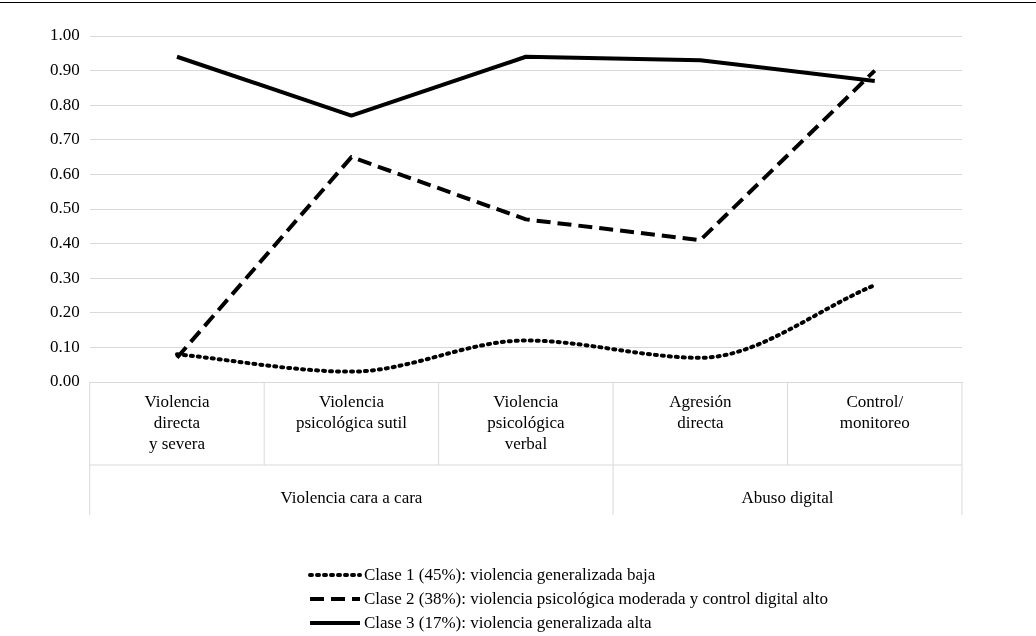 Image resolution: width=1036 pixels, height=636 pixels. What do you see at coordinates (177, 422) in the screenshot?
I see `x-tick-label: Violencia directa y severa` at bounding box center [177, 422].